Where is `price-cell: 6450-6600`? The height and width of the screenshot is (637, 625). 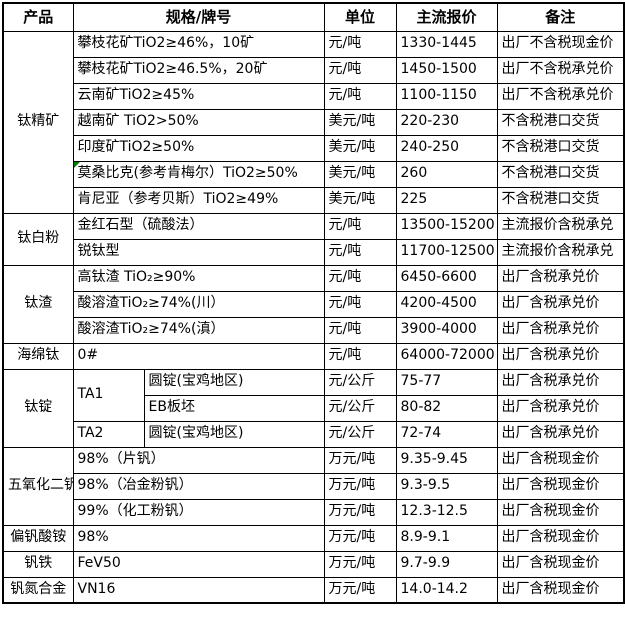 price-cell: 6450-6600 is located at coordinates (446, 278).